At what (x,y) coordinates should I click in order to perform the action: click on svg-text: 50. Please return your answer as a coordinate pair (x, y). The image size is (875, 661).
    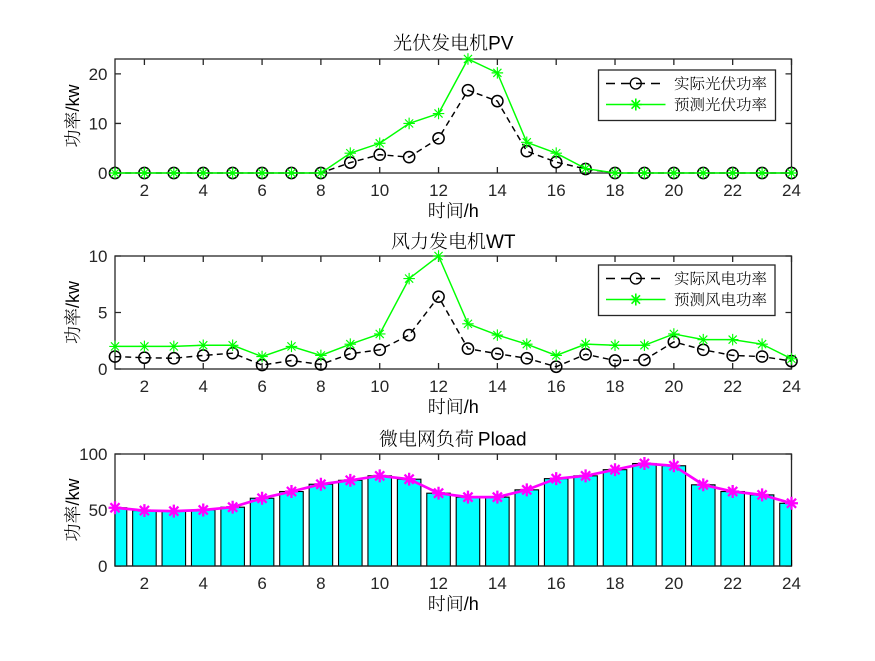
    Looking at the image, I should click on (98, 510).